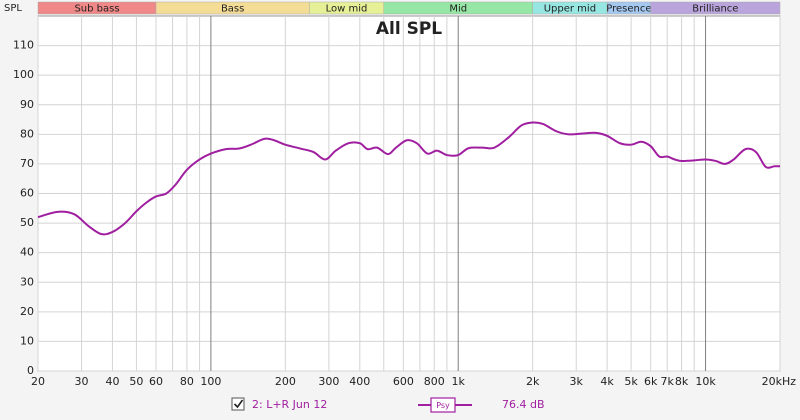  Describe the element at coordinates (96, 9) in the screenshot. I see `band-label: Sub bass` at that location.